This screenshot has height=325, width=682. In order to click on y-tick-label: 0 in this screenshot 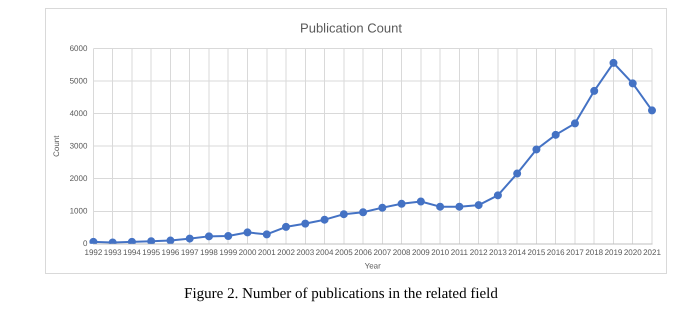, I will do `click(85, 243)`.